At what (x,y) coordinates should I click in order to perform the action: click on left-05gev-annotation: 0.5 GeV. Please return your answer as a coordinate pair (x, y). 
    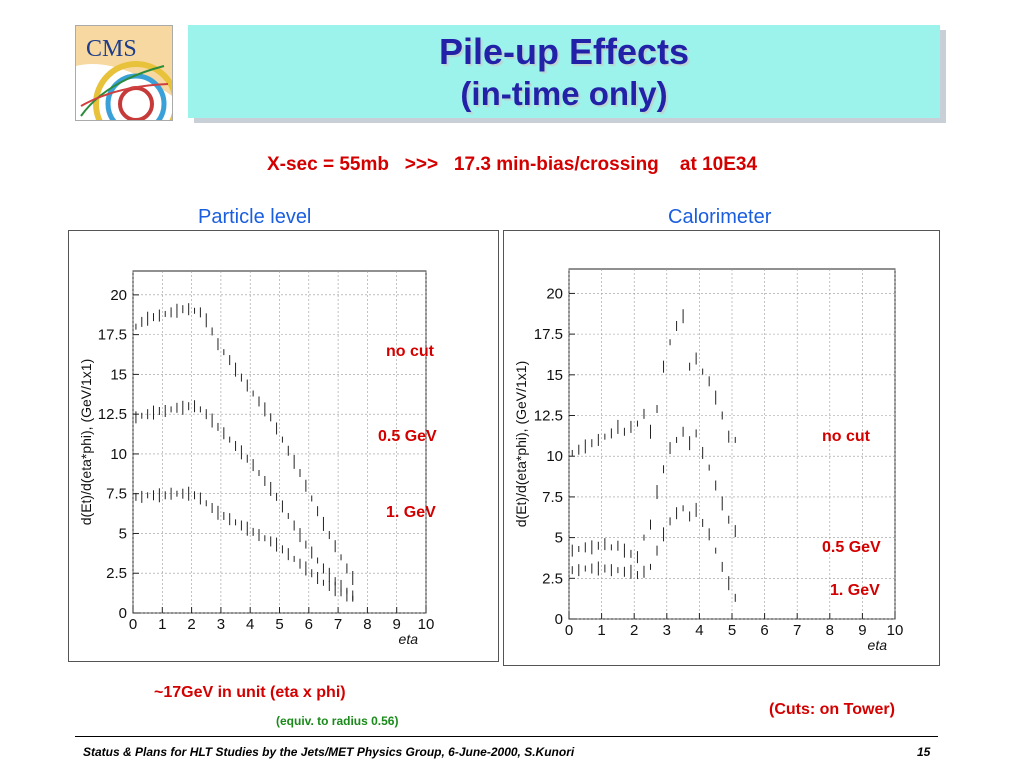
    Looking at the image, I should click on (407, 436).